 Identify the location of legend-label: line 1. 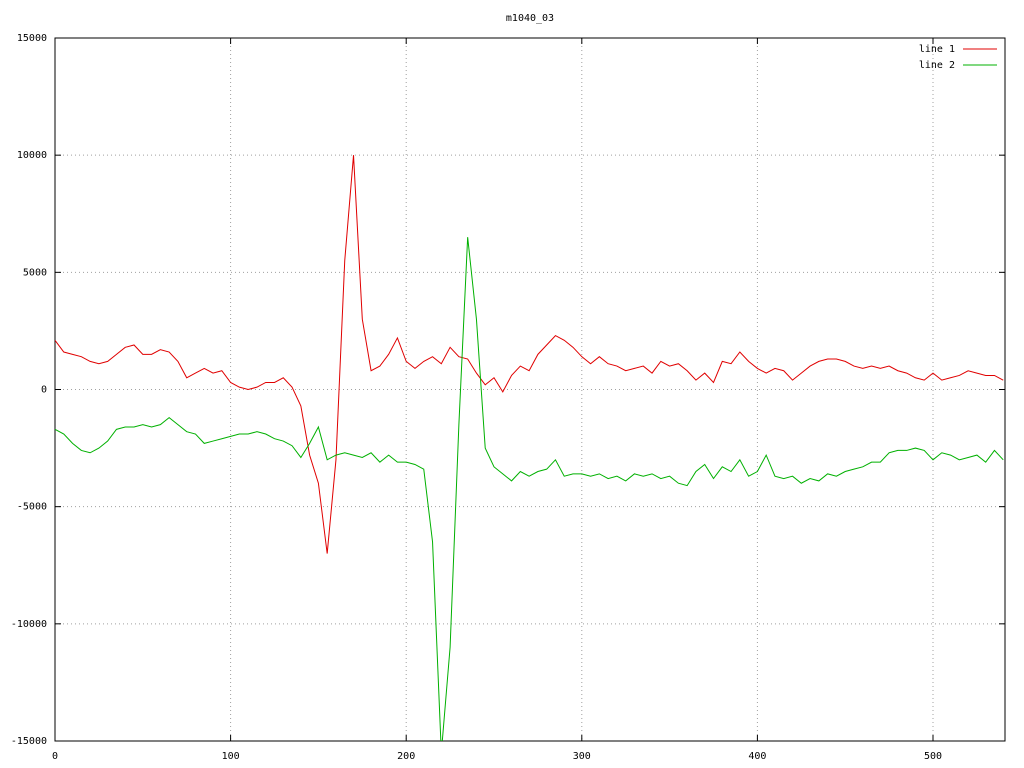
(937, 49).